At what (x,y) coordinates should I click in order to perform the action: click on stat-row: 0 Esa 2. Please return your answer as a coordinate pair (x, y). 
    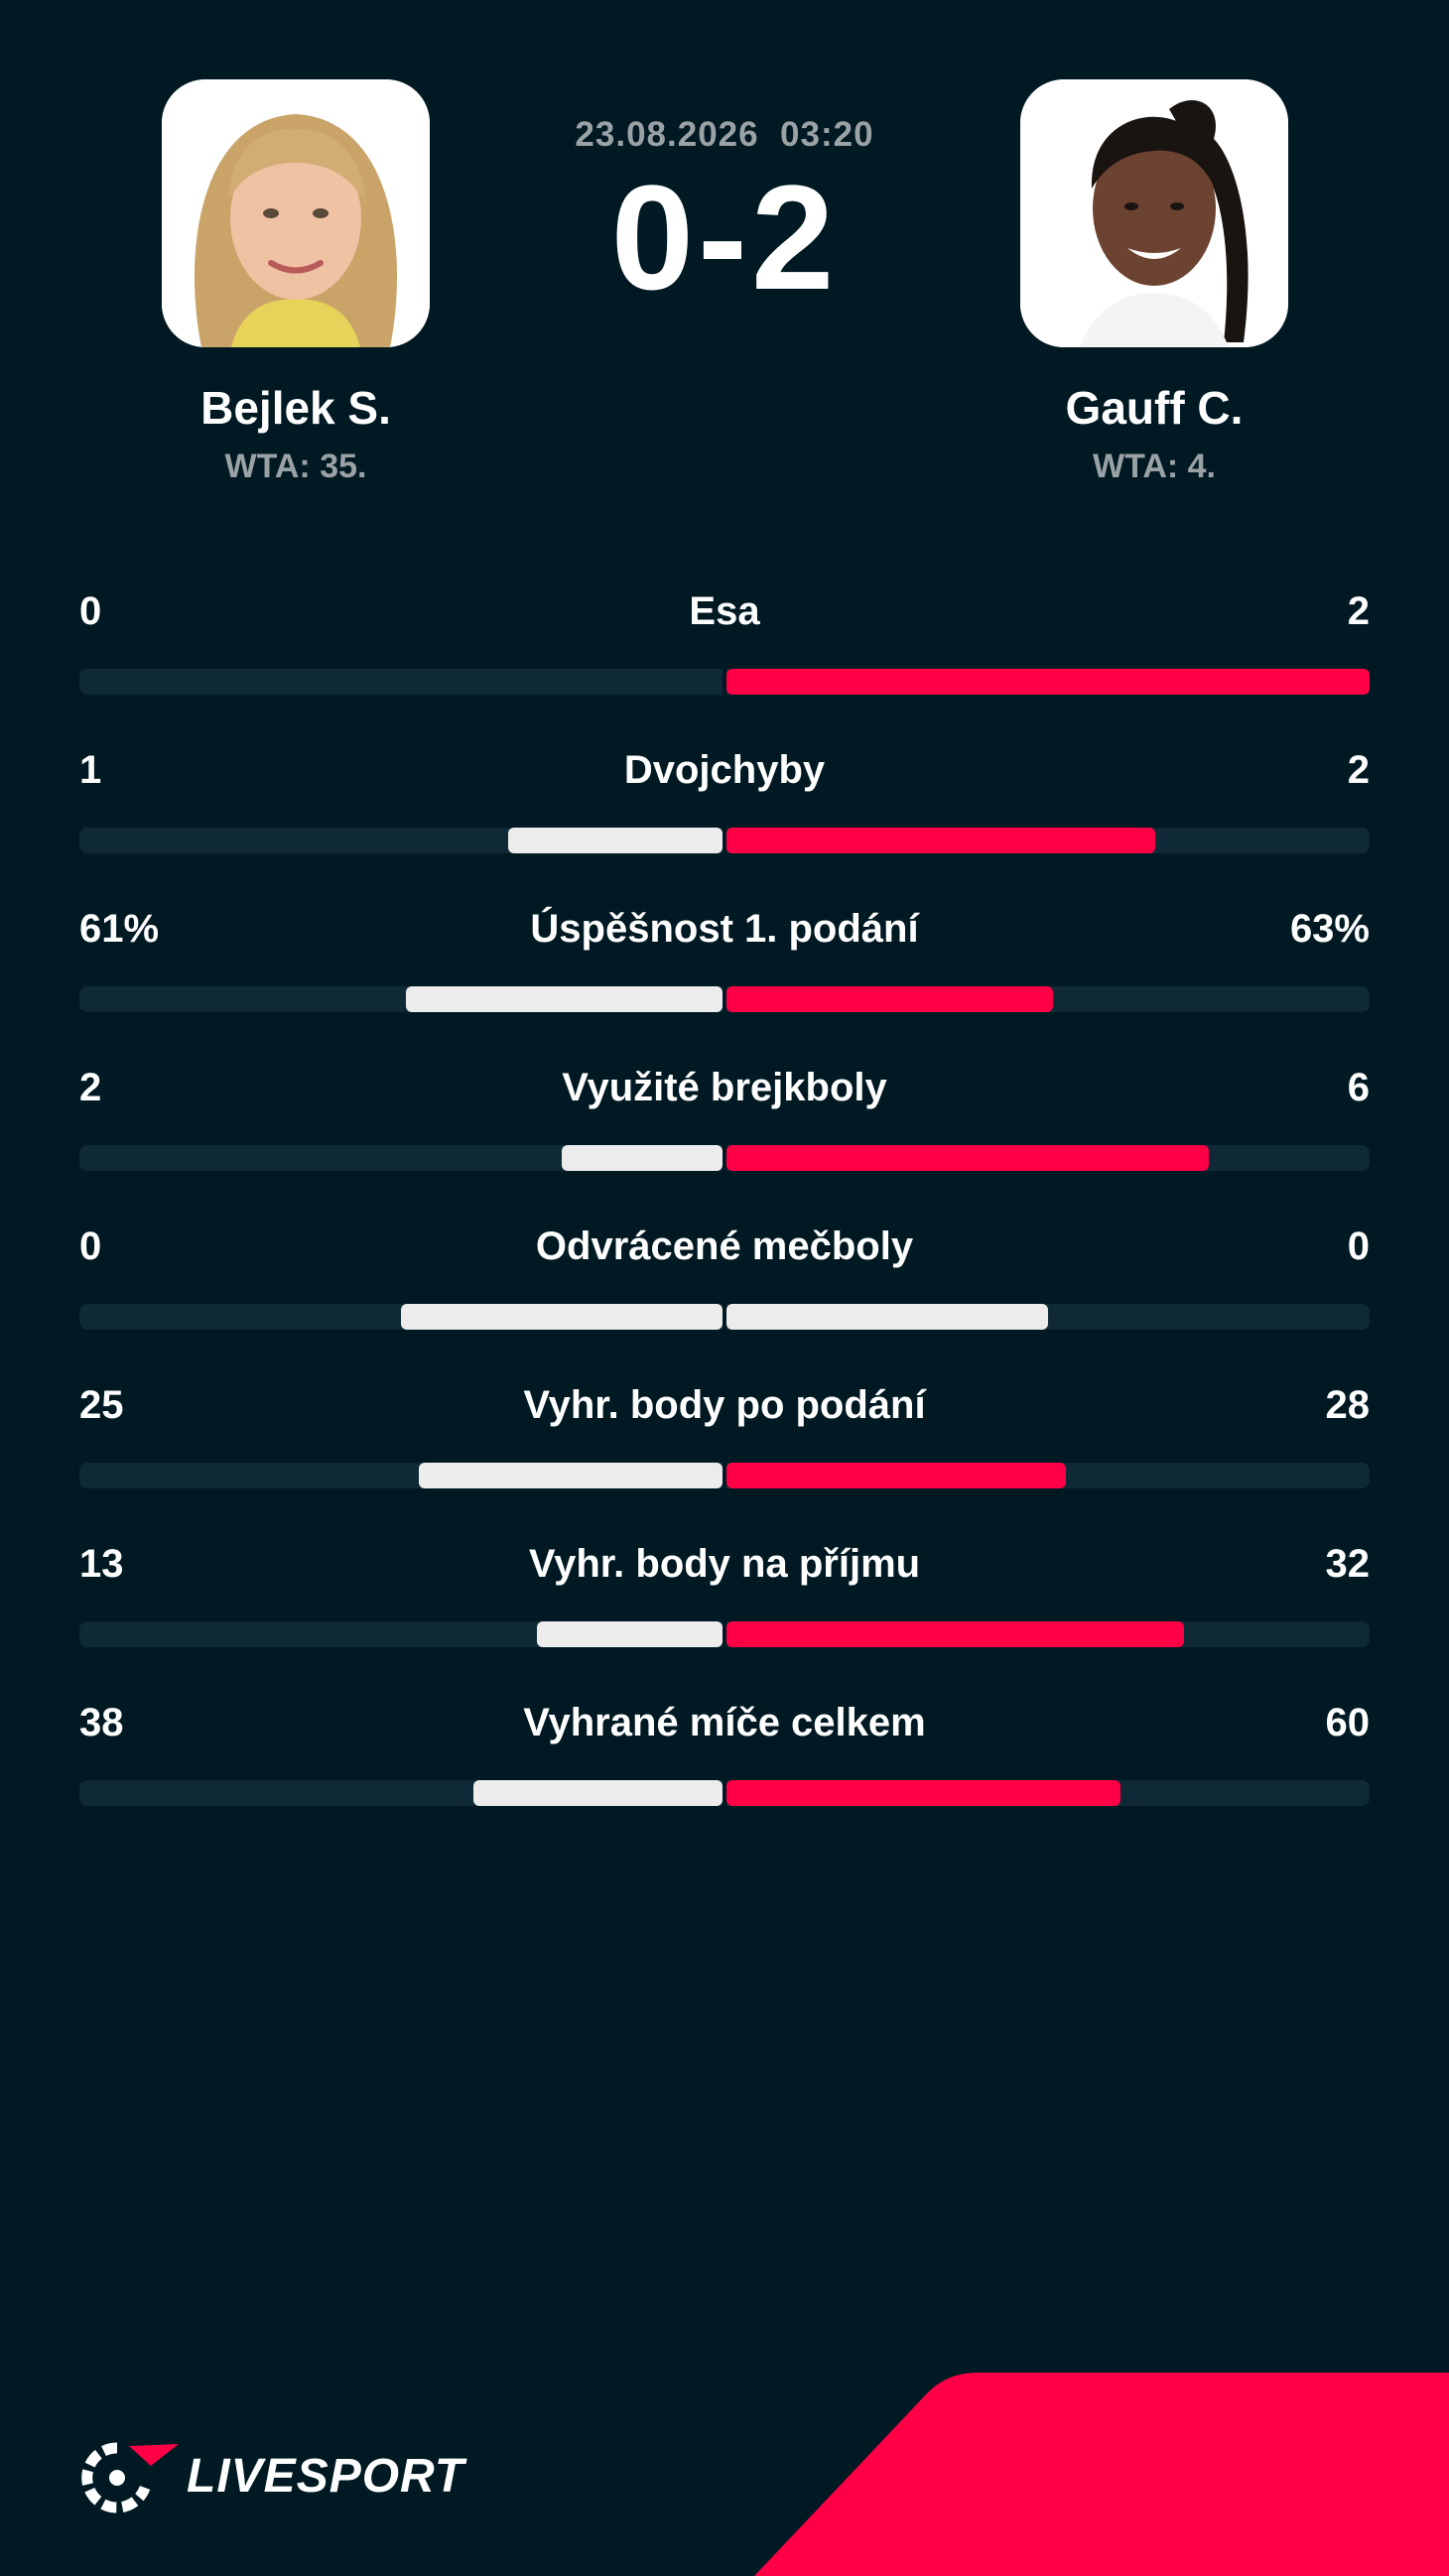
    Looking at the image, I should click on (724, 661).